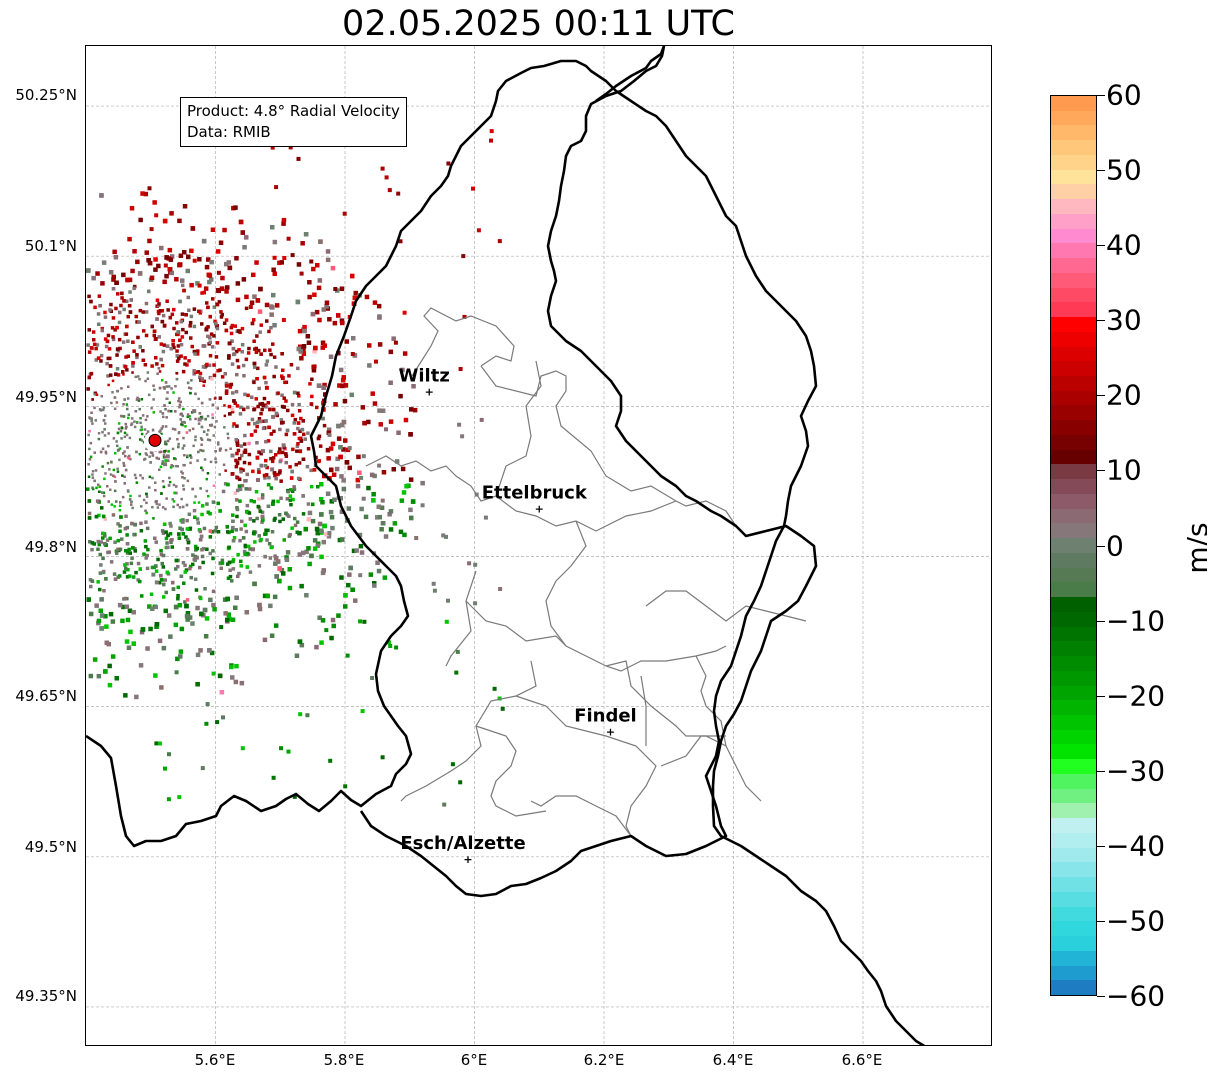 Image resolution: width=1207 pixels, height=1081 pixels. I want to click on border-germany-north, so click(630, 74).